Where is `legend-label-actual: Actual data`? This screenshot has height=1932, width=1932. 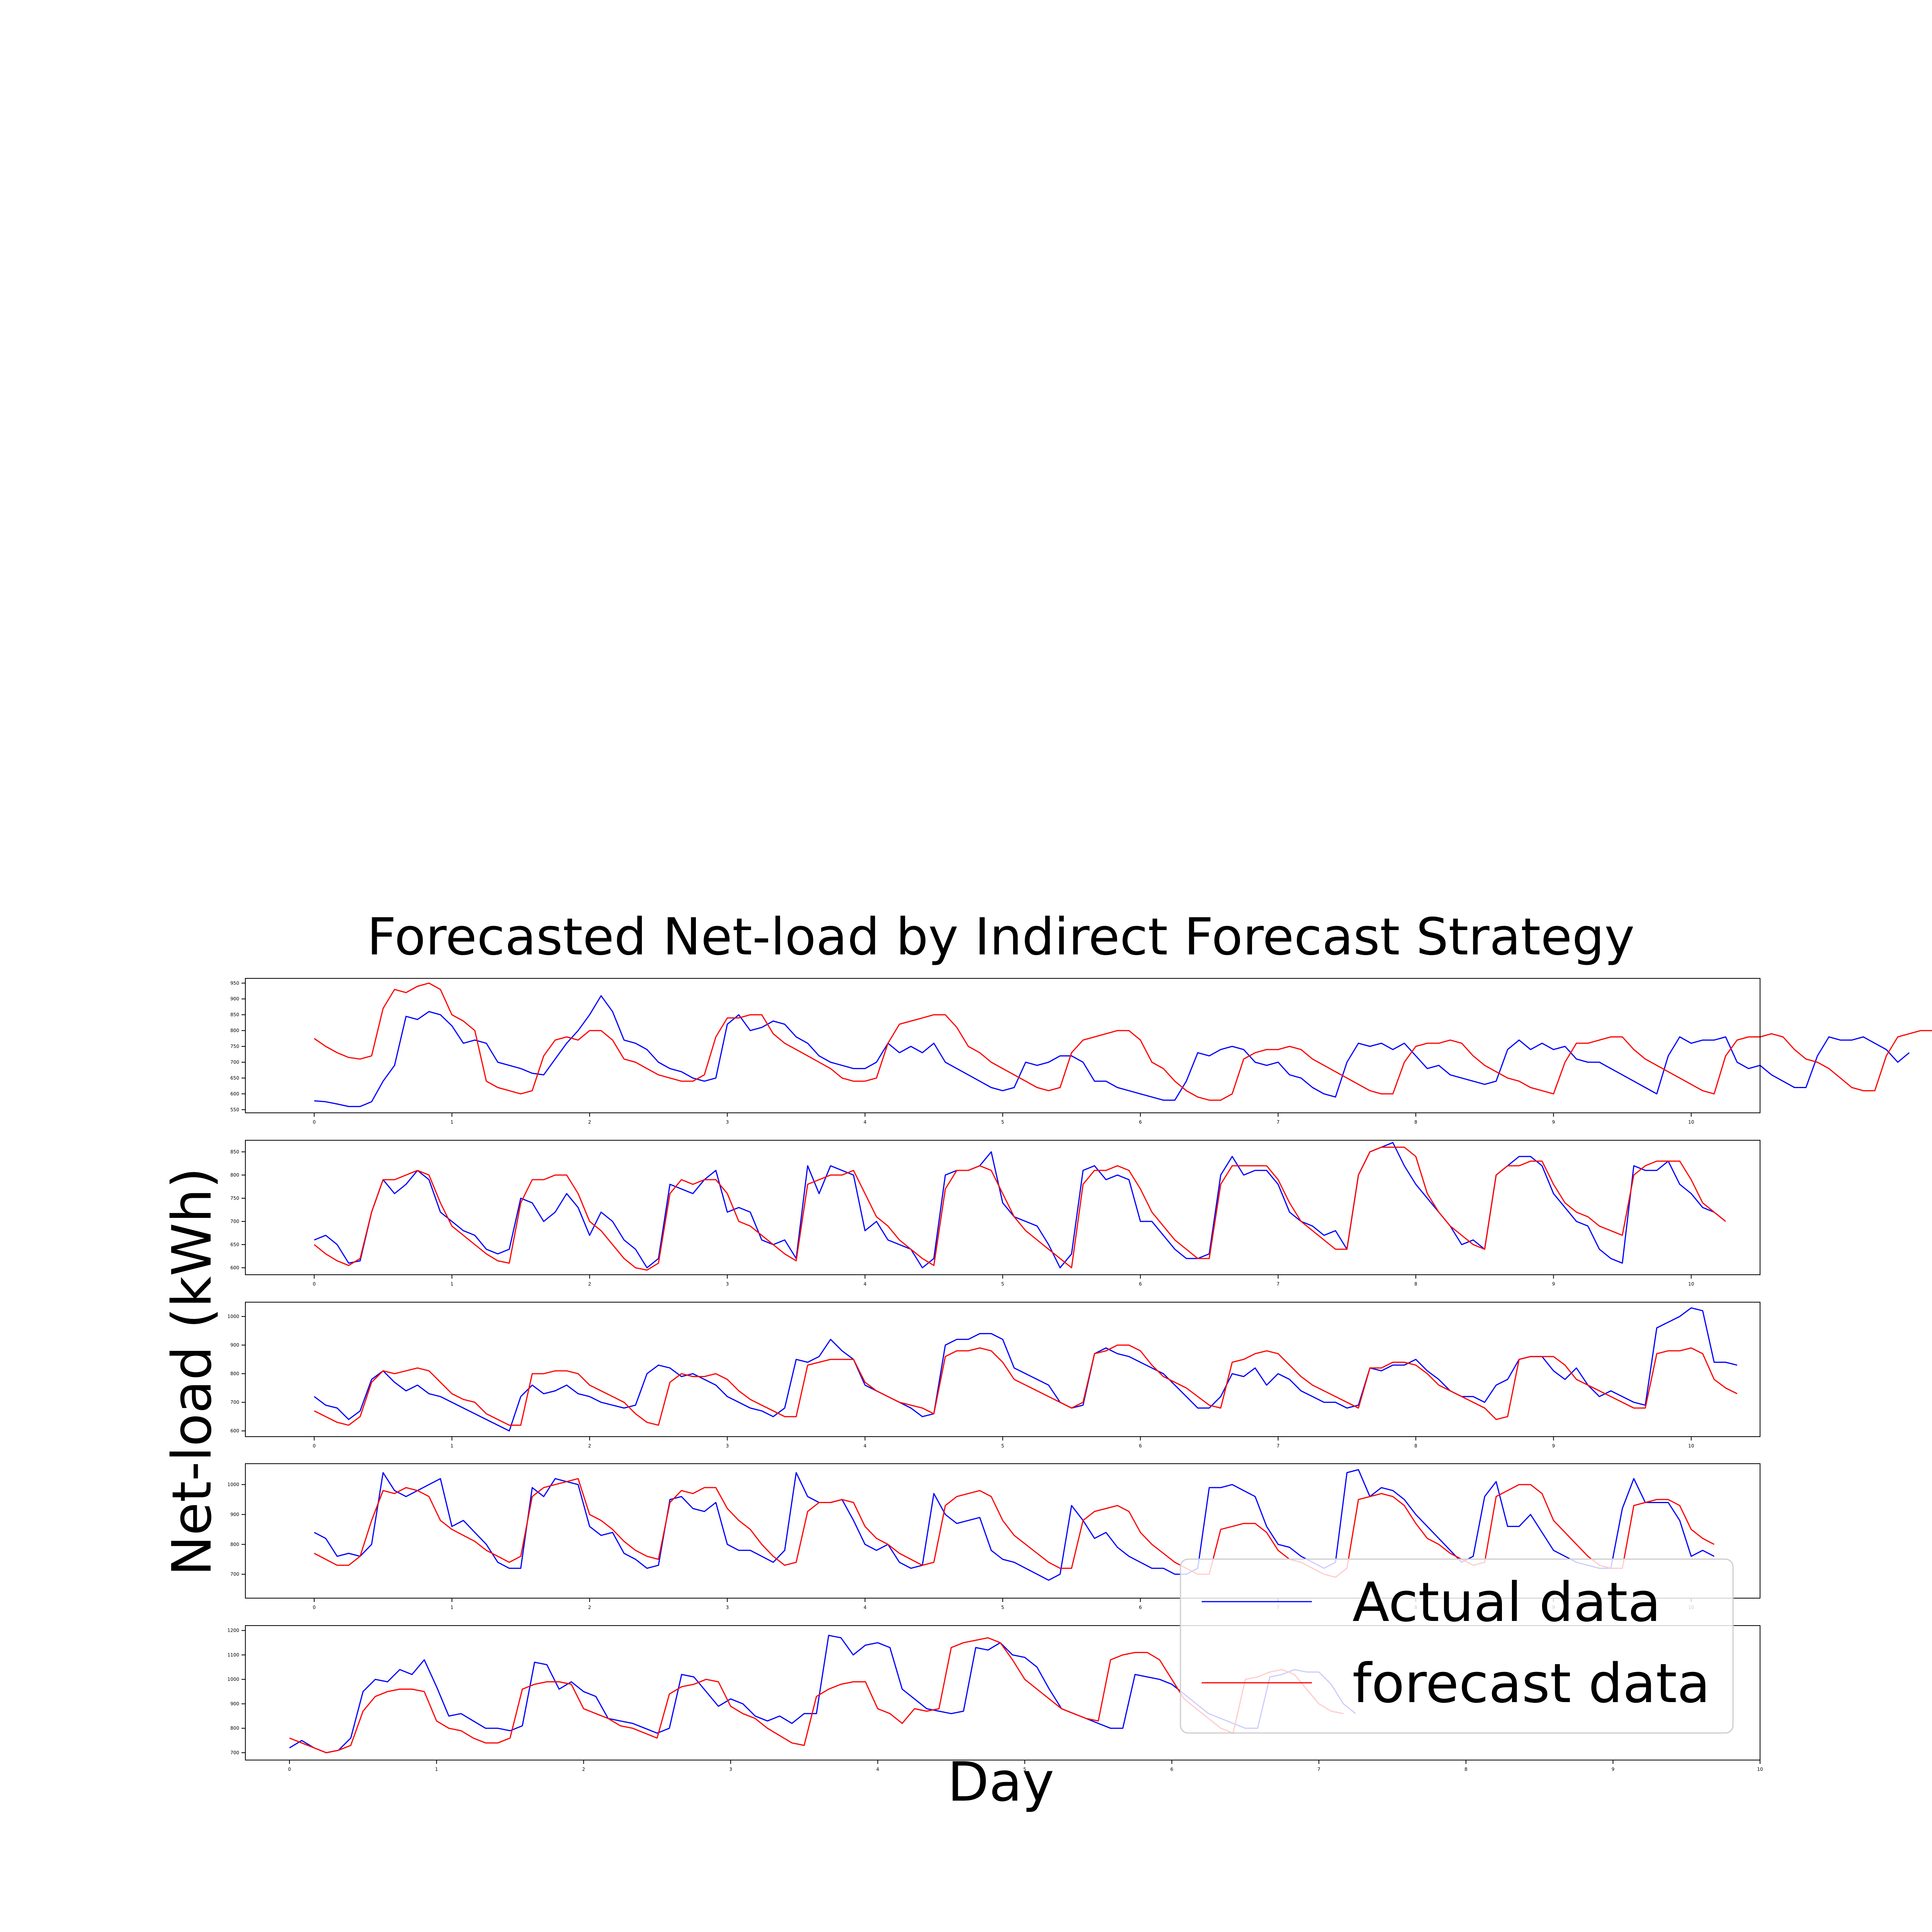
legend-label-actual: Actual data is located at coordinates (1506, 1602).